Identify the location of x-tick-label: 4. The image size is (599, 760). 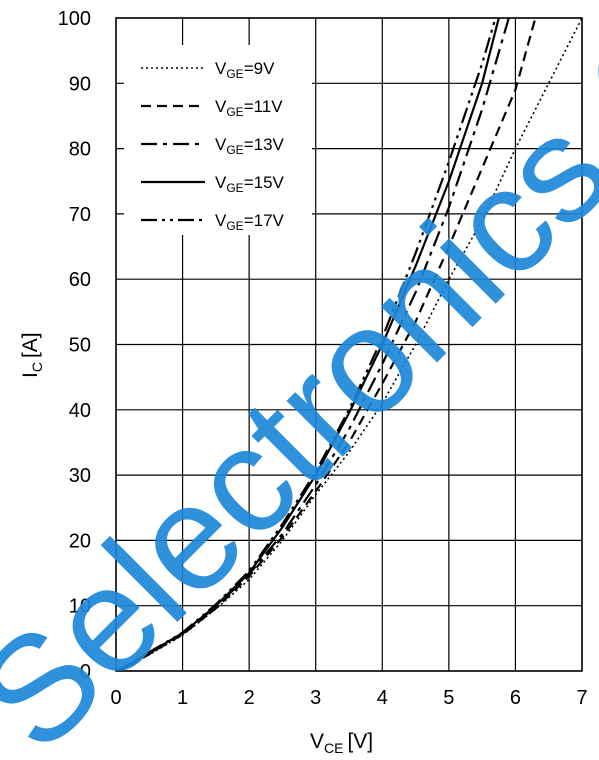
(382, 698).